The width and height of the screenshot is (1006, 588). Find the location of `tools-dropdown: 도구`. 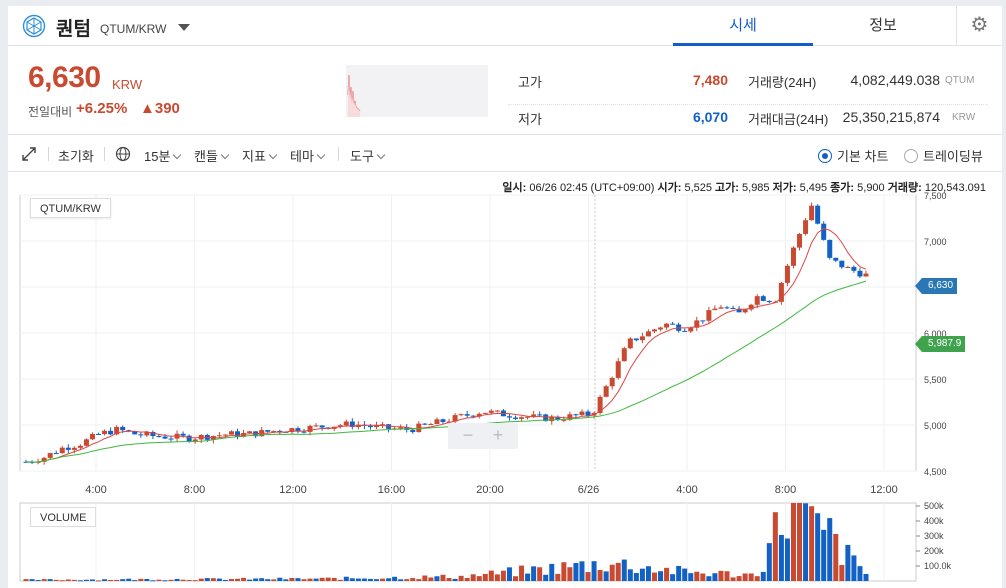

tools-dropdown: 도구 is located at coordinates (368, 155).